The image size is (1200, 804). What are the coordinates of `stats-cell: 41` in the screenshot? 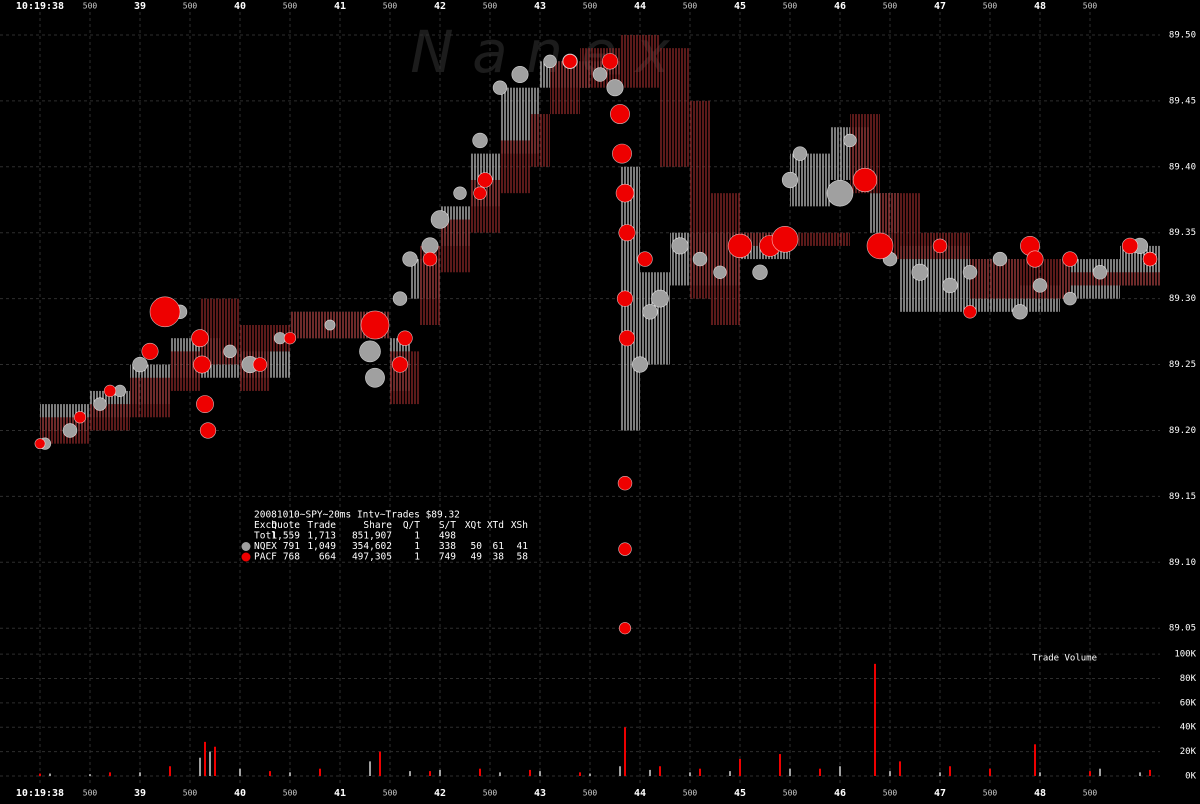 It's located at (523, 546).